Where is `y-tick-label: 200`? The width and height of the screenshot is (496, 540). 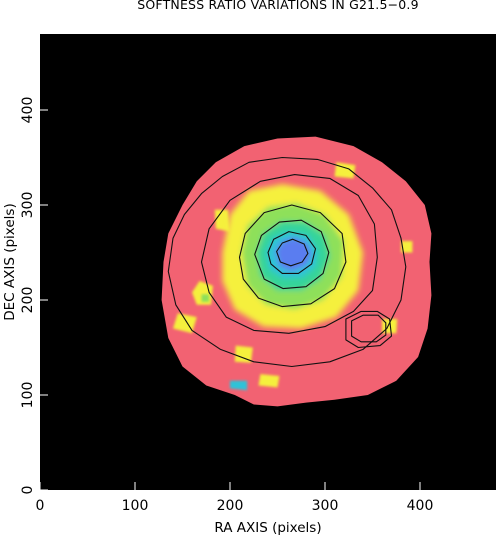
y-tick-label: 200 is located at coordinates (28, 300).